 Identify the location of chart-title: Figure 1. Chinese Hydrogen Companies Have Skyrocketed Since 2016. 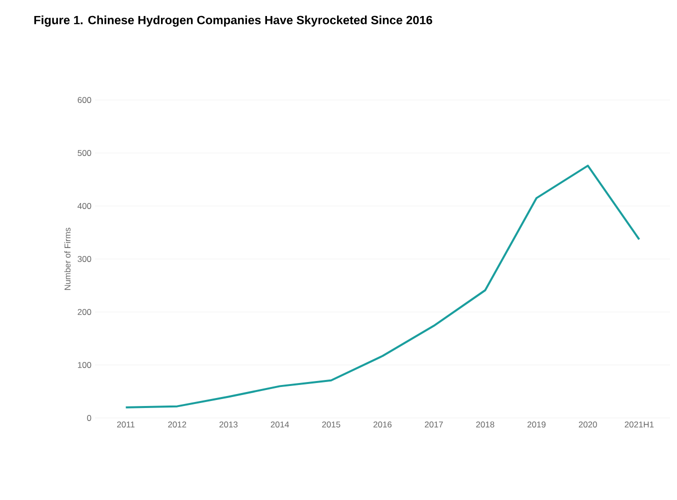
(233, 21).